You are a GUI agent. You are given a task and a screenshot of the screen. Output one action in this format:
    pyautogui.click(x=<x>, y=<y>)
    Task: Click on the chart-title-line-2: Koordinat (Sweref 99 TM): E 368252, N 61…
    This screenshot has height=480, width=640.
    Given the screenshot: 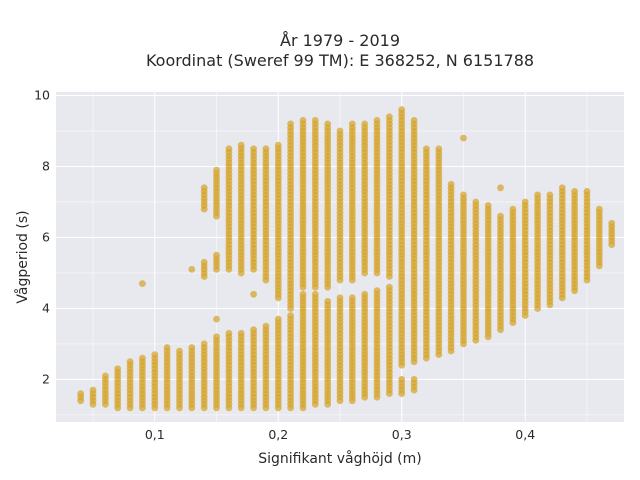 What is the action you would take?
    pyautogui.click(x=340, y=60)
    